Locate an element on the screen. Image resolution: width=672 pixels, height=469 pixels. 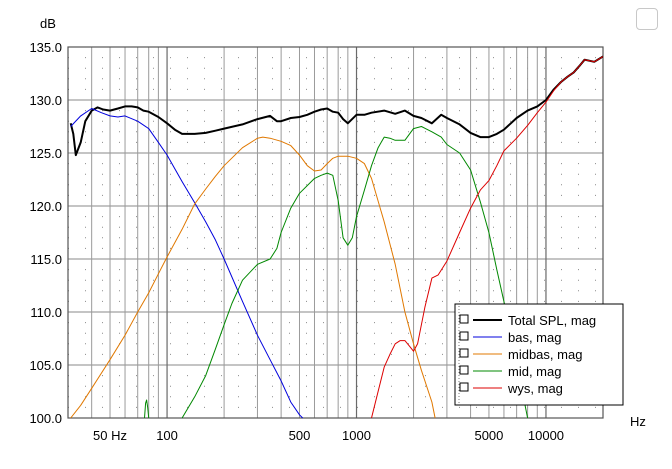
y-tick-label: 135.0 is located at coordinates (45, 47).